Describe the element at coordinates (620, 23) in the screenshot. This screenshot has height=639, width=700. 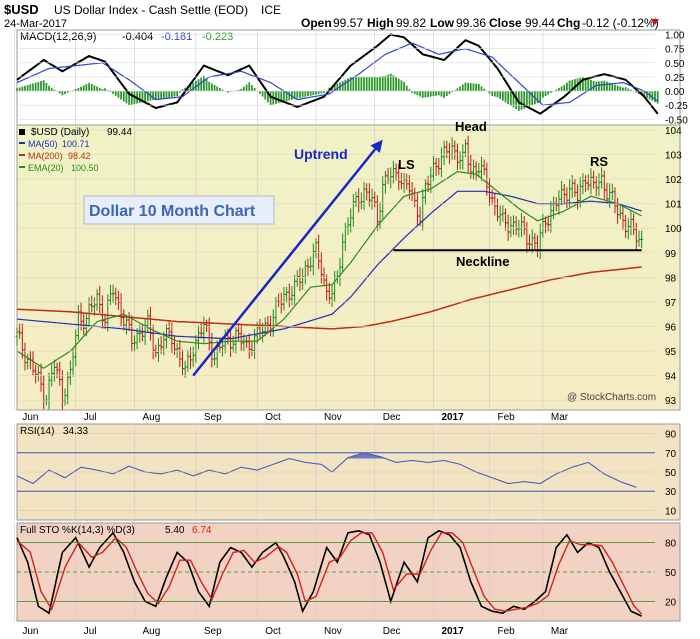
I see `chg-value: -0.12 (-0.12%)` at that location.